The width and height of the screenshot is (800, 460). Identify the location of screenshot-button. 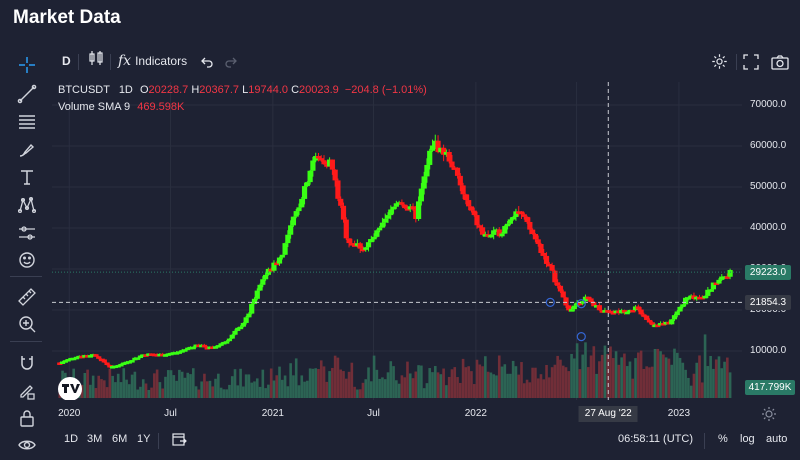
(780, 61).